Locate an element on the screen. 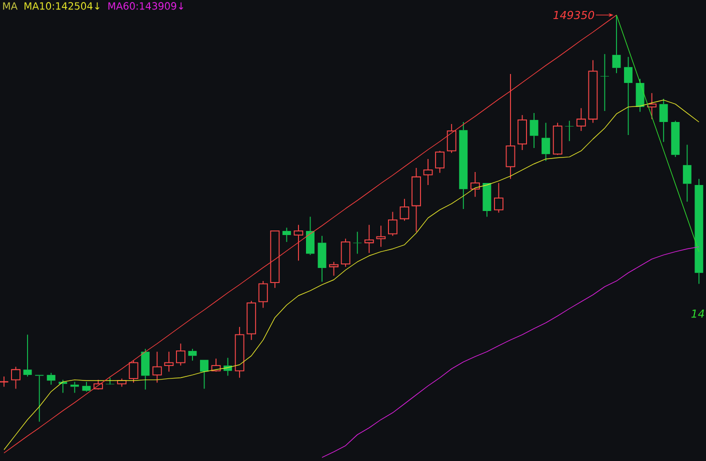  annotation: 14 is located at coordinates (697, 314).